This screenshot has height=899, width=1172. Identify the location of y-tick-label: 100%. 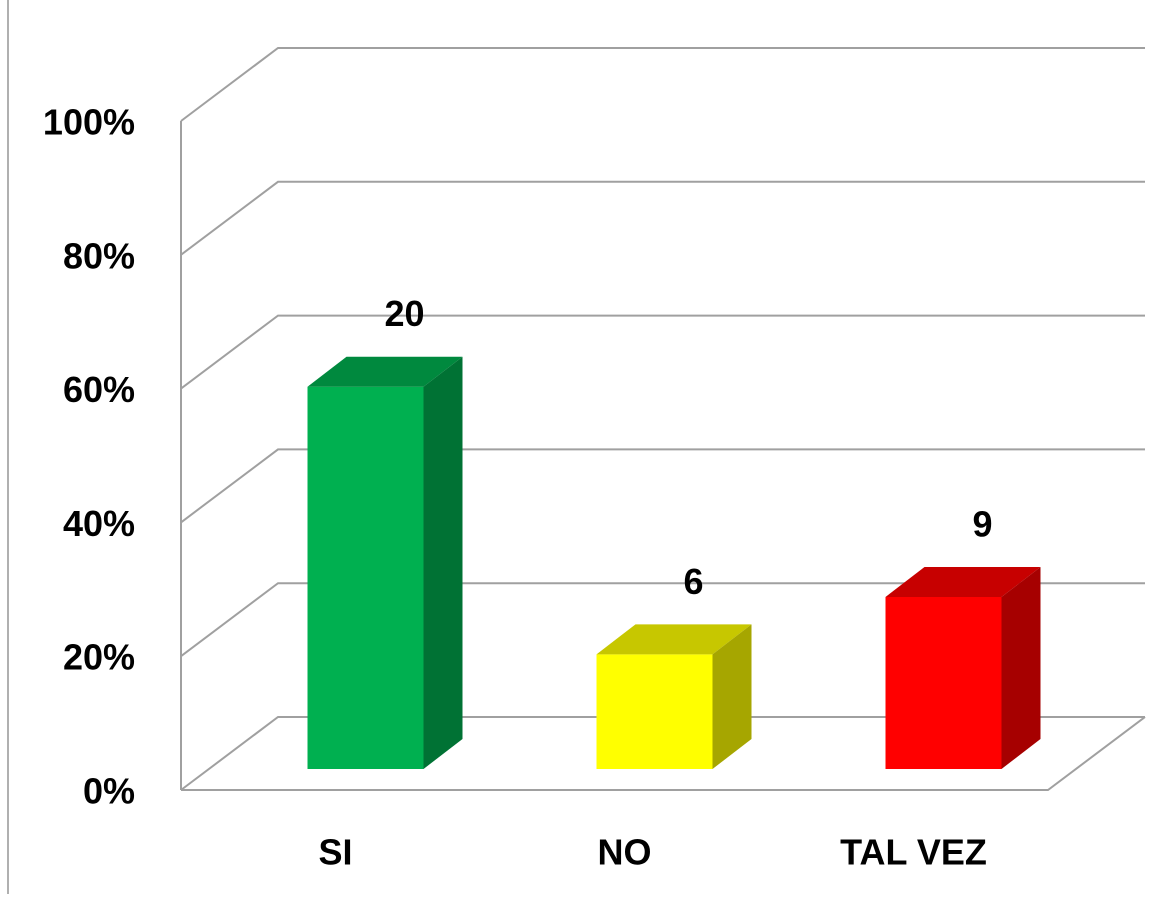
(89, 122).